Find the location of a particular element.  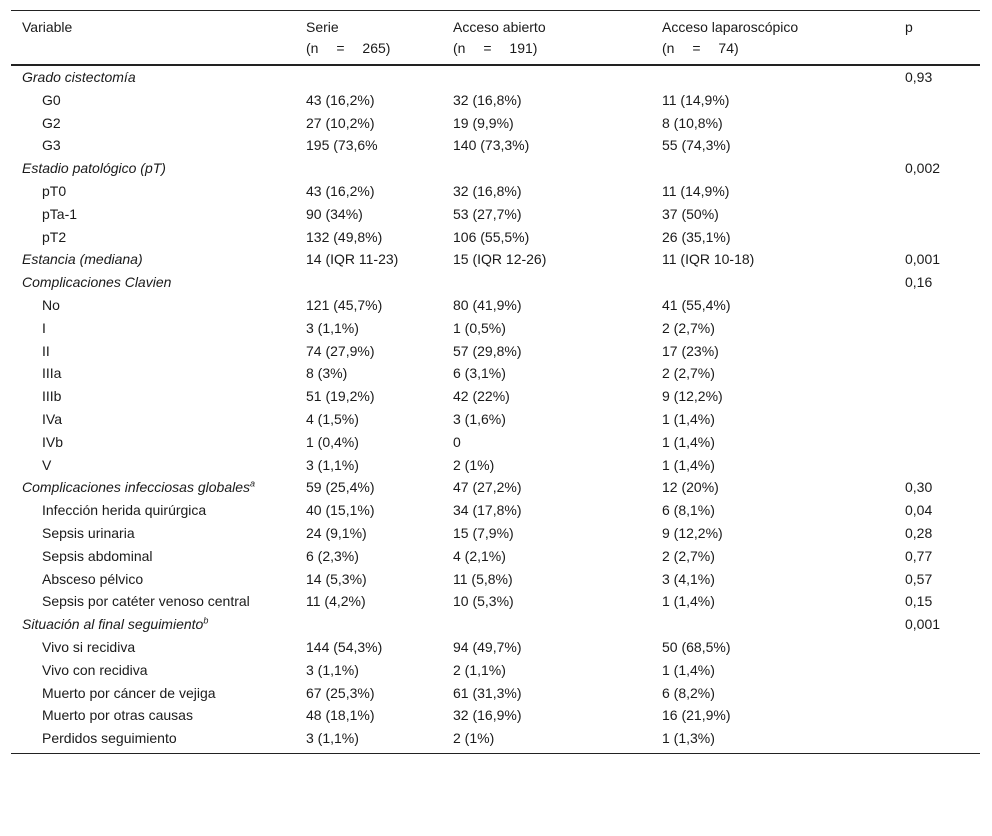

row-label: V is located at coordinates (158, 465).